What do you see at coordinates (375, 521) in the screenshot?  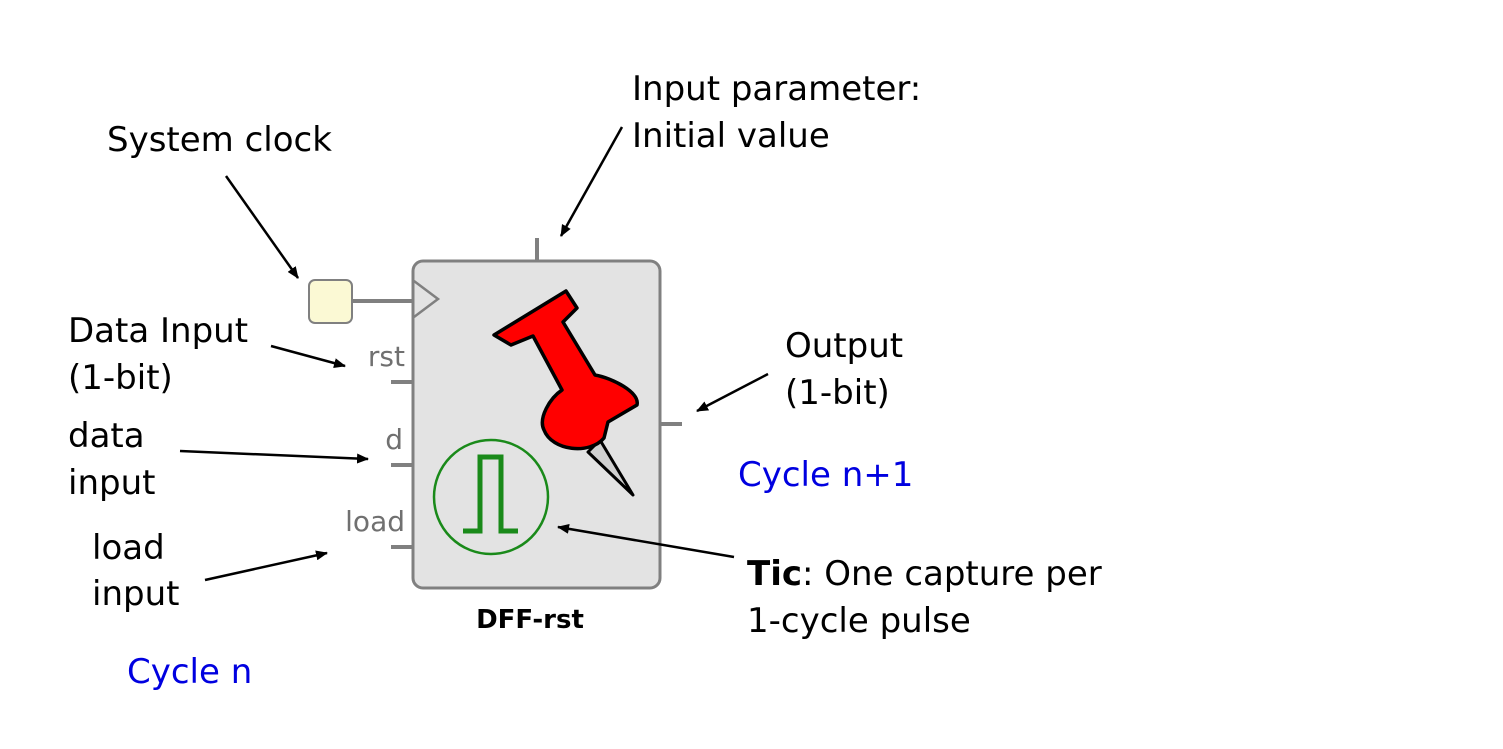 I see `load-pin-label: load` at bounding box center [375, 521].